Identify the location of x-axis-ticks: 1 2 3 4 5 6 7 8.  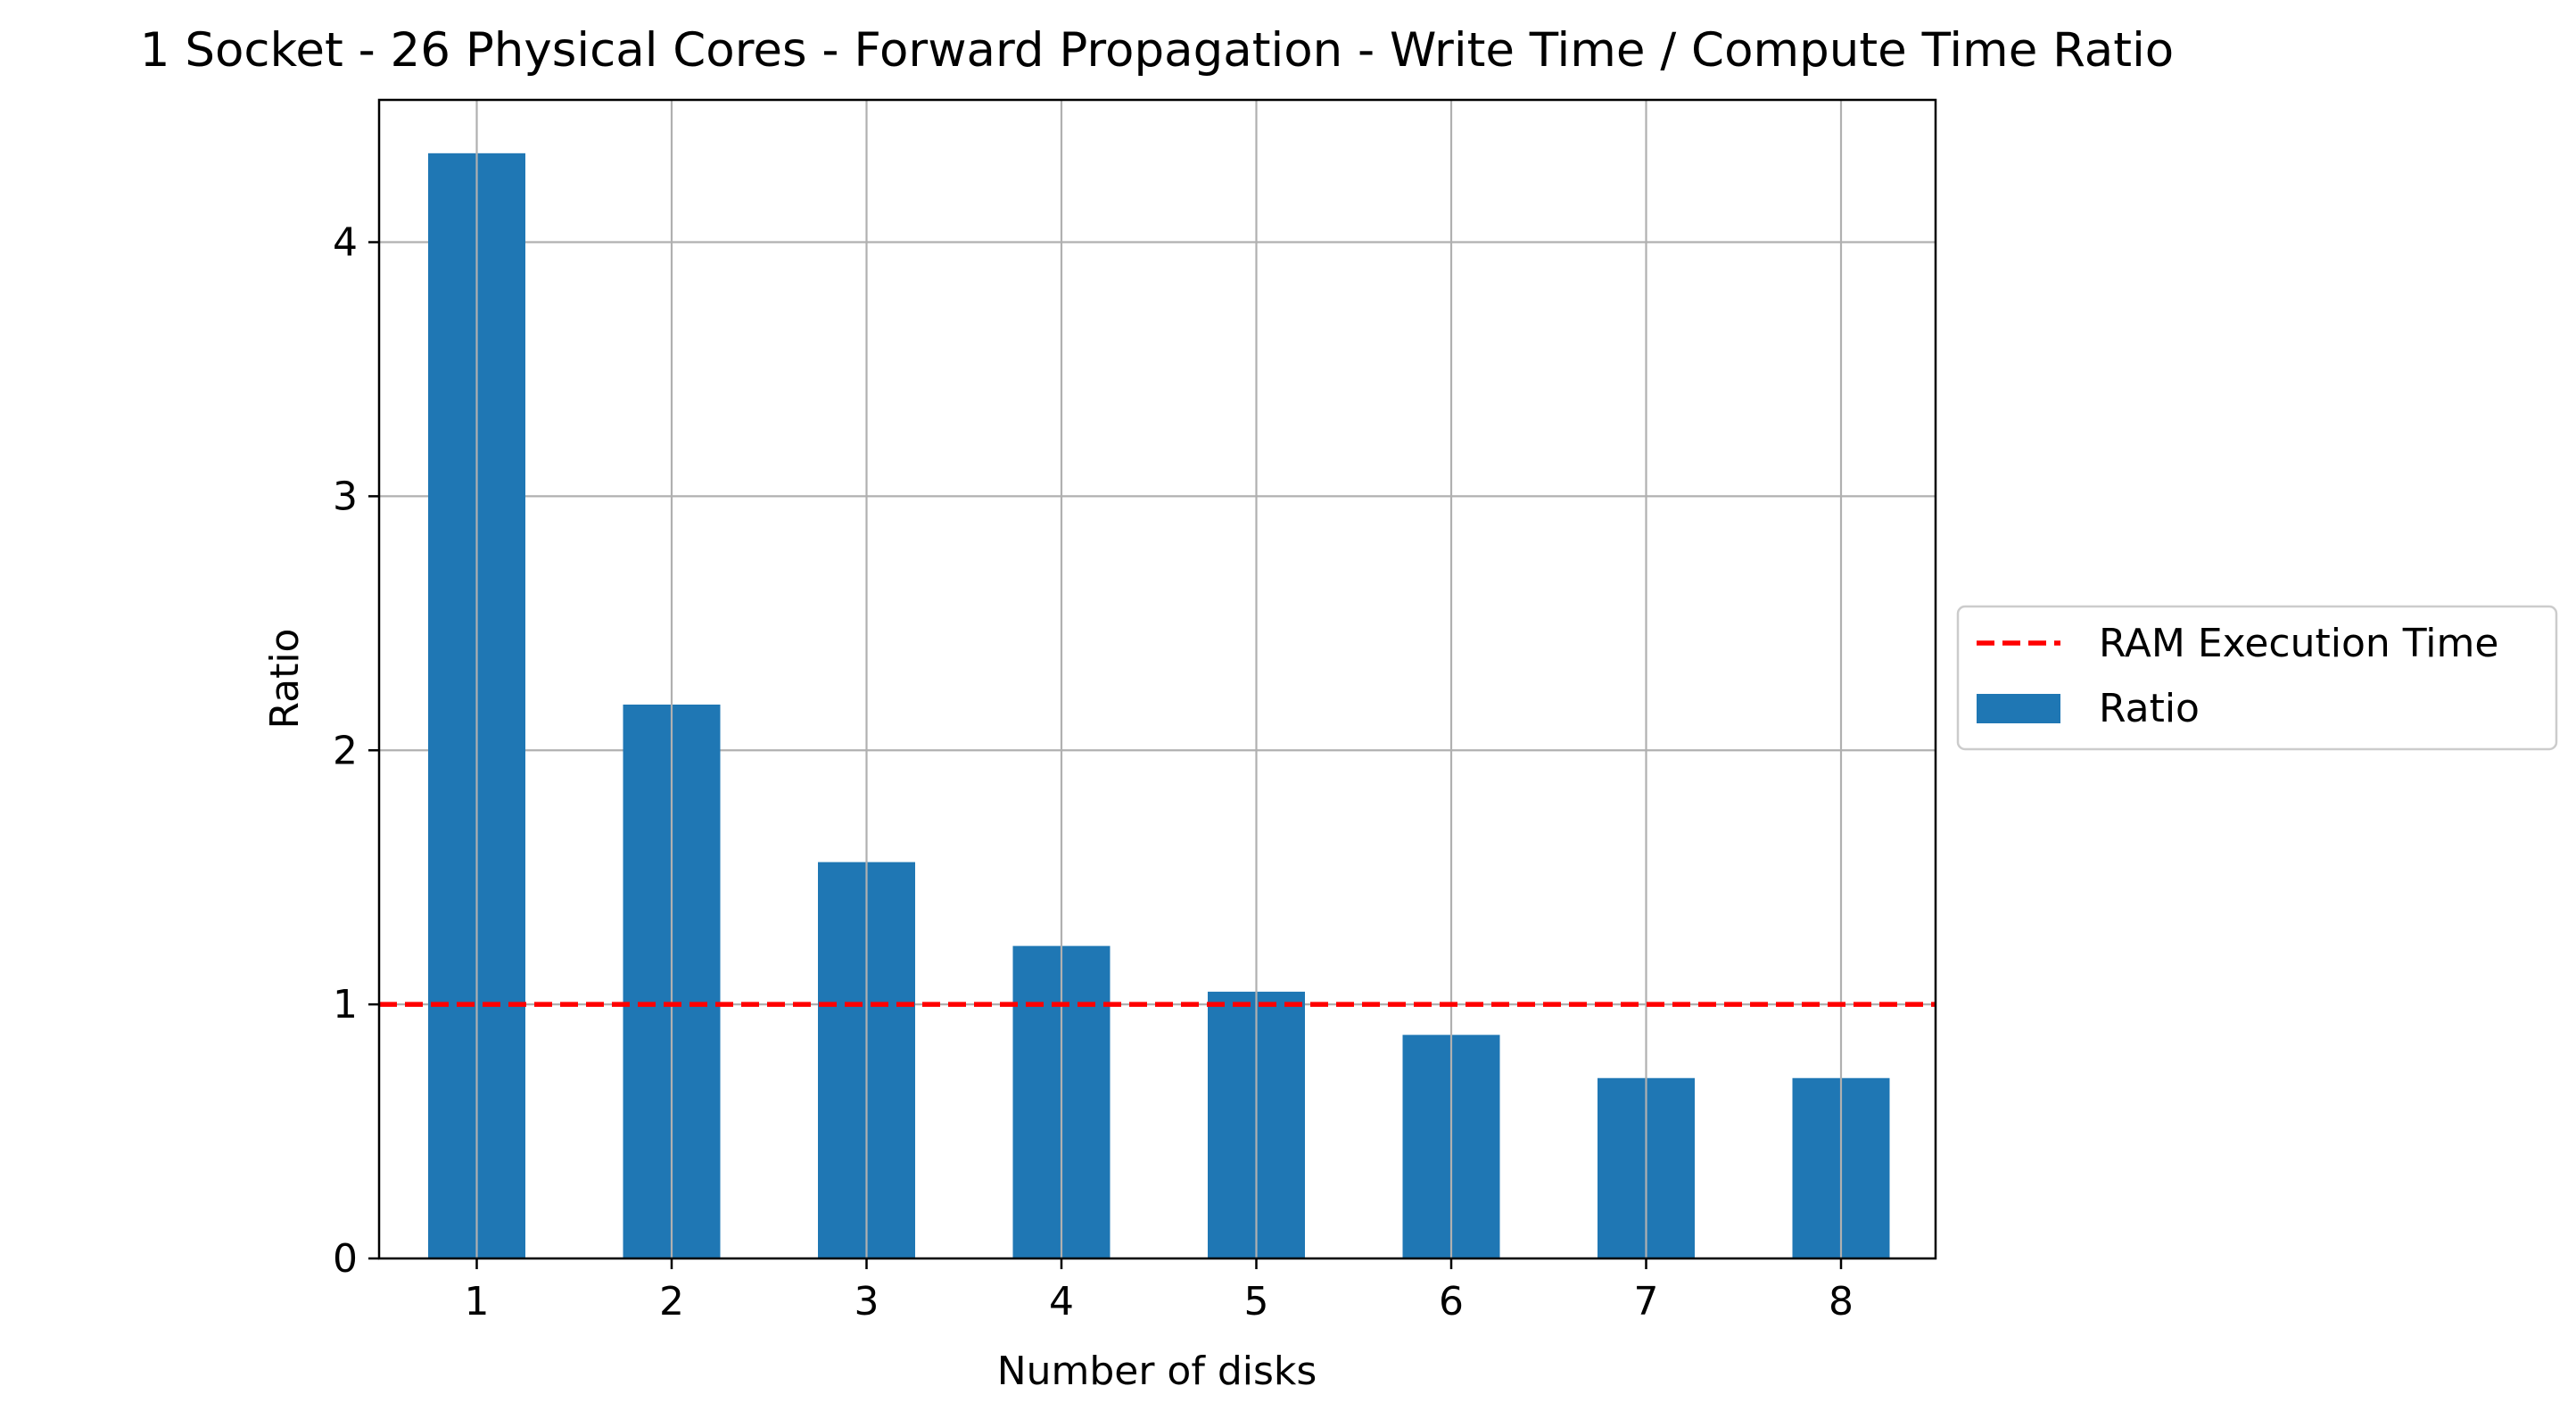
(1160, 1291).